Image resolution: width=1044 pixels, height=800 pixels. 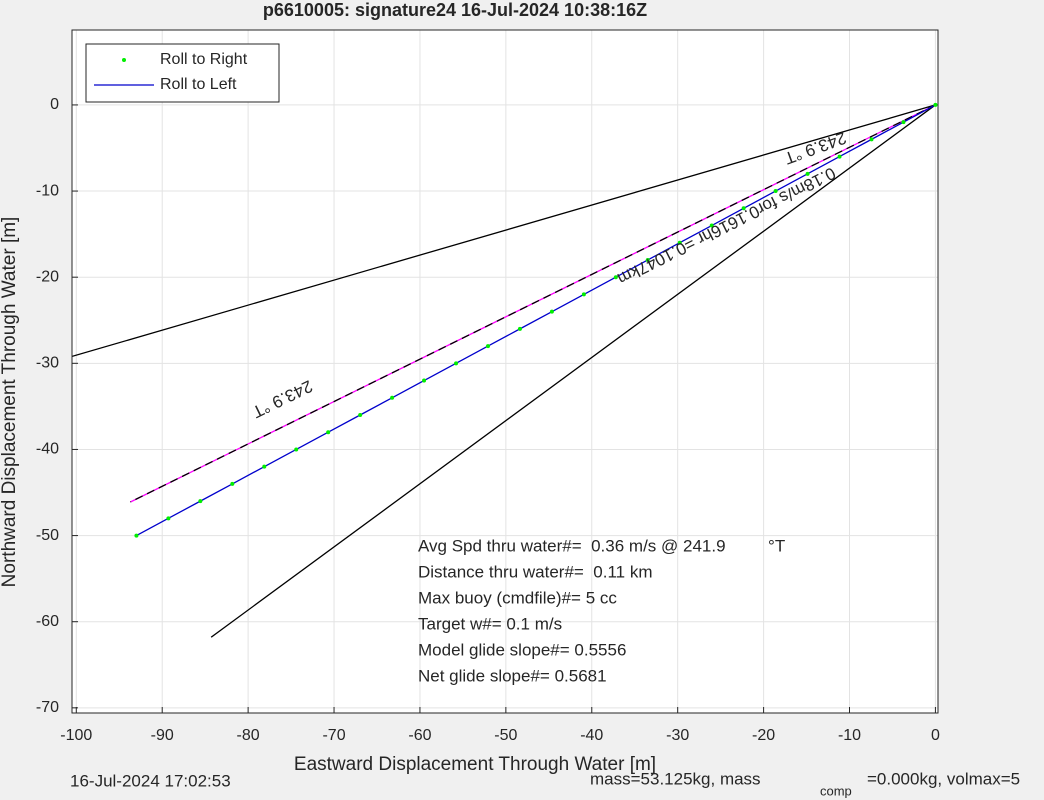 I want to click on text-box-line: Model glide slope#= 0.5556, so click(x=522, y=649).